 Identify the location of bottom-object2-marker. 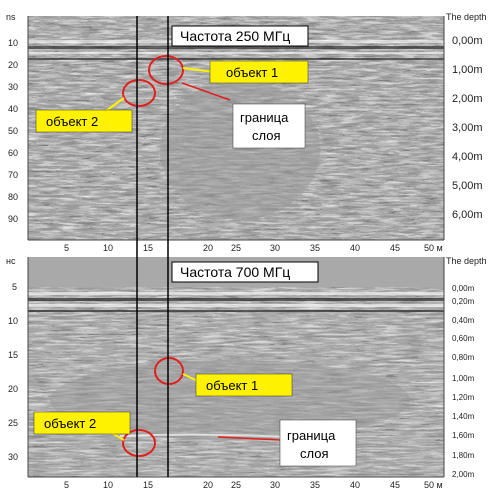
(139, 443).